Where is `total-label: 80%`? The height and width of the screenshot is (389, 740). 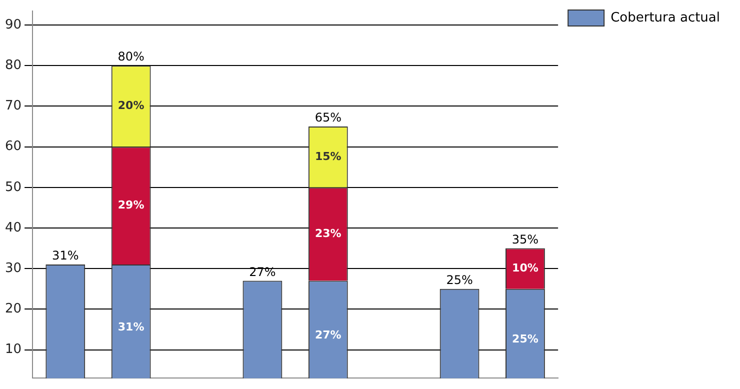 total-label: 80% is located at coordinates (131, 57).